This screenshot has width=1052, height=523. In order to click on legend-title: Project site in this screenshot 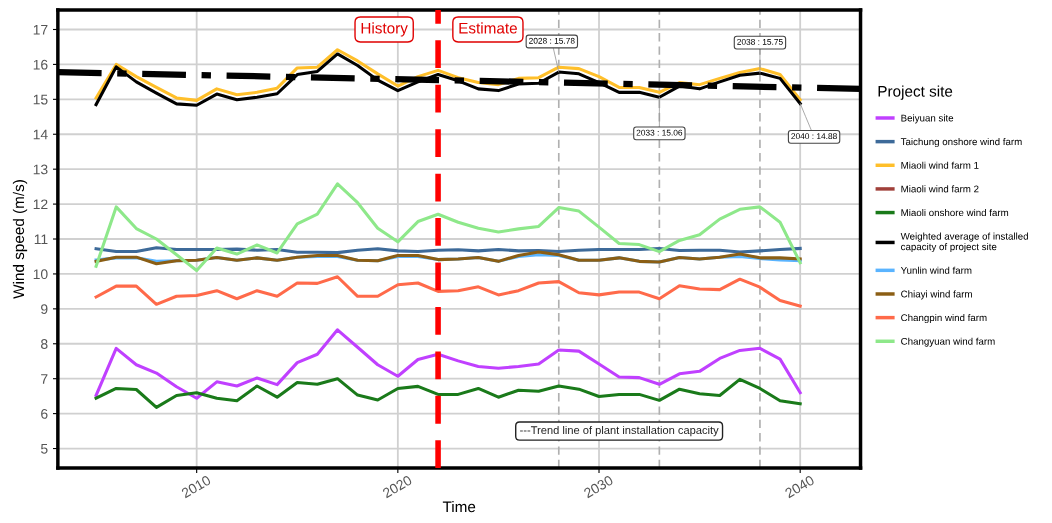, I will do `click(915, 92)`.